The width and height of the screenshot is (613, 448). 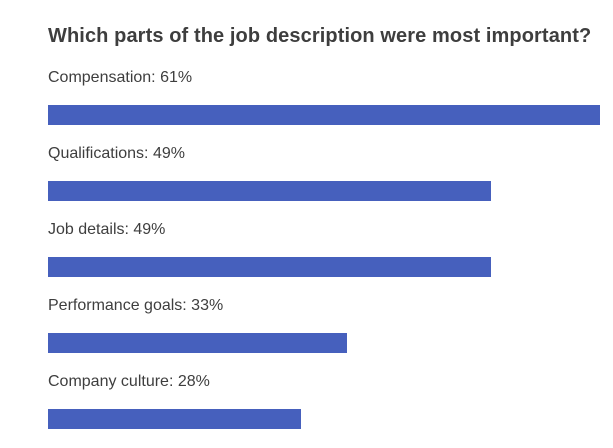 What do you see at coordinates (107, 229) in the screenshot?
I see `bar-label: Job details: 49%` at bounding box center [107, 229].